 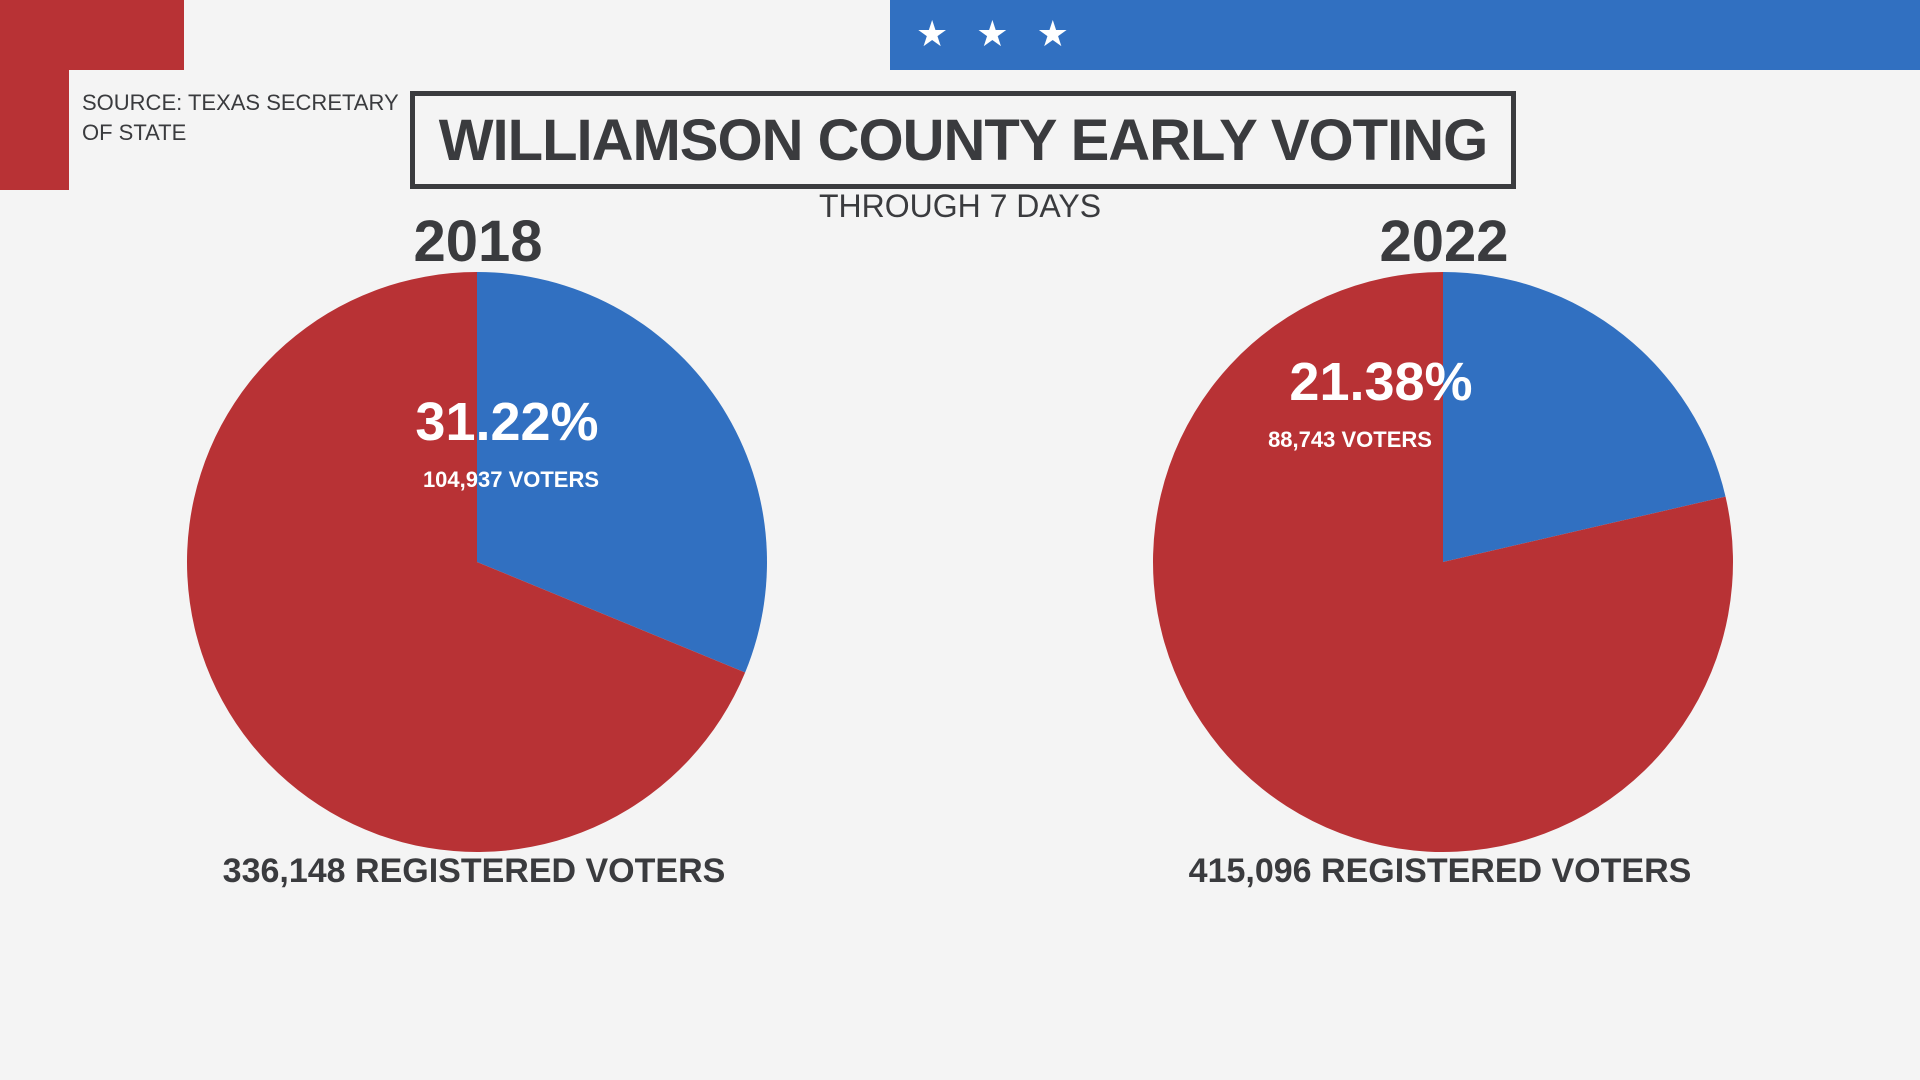 What do you see at coordinates (1440, 871) in the screenshot?
I see `pie-2022-registered-voters: 415,096 REGISTERED VOTERS` at bounding box center [1440, 871].